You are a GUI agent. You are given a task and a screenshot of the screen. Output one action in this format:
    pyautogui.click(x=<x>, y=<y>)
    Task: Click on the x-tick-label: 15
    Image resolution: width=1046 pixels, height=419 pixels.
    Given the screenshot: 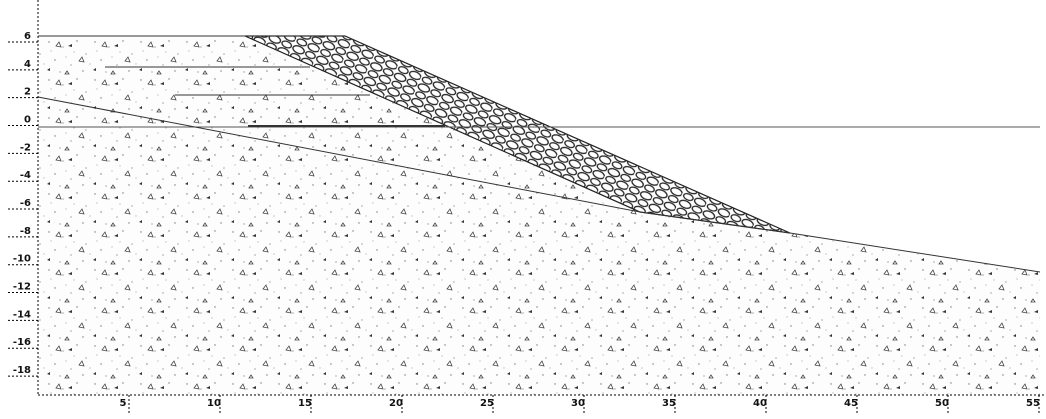 What is the action you would take?
    pyautogui.click(x=305, y=403)
    